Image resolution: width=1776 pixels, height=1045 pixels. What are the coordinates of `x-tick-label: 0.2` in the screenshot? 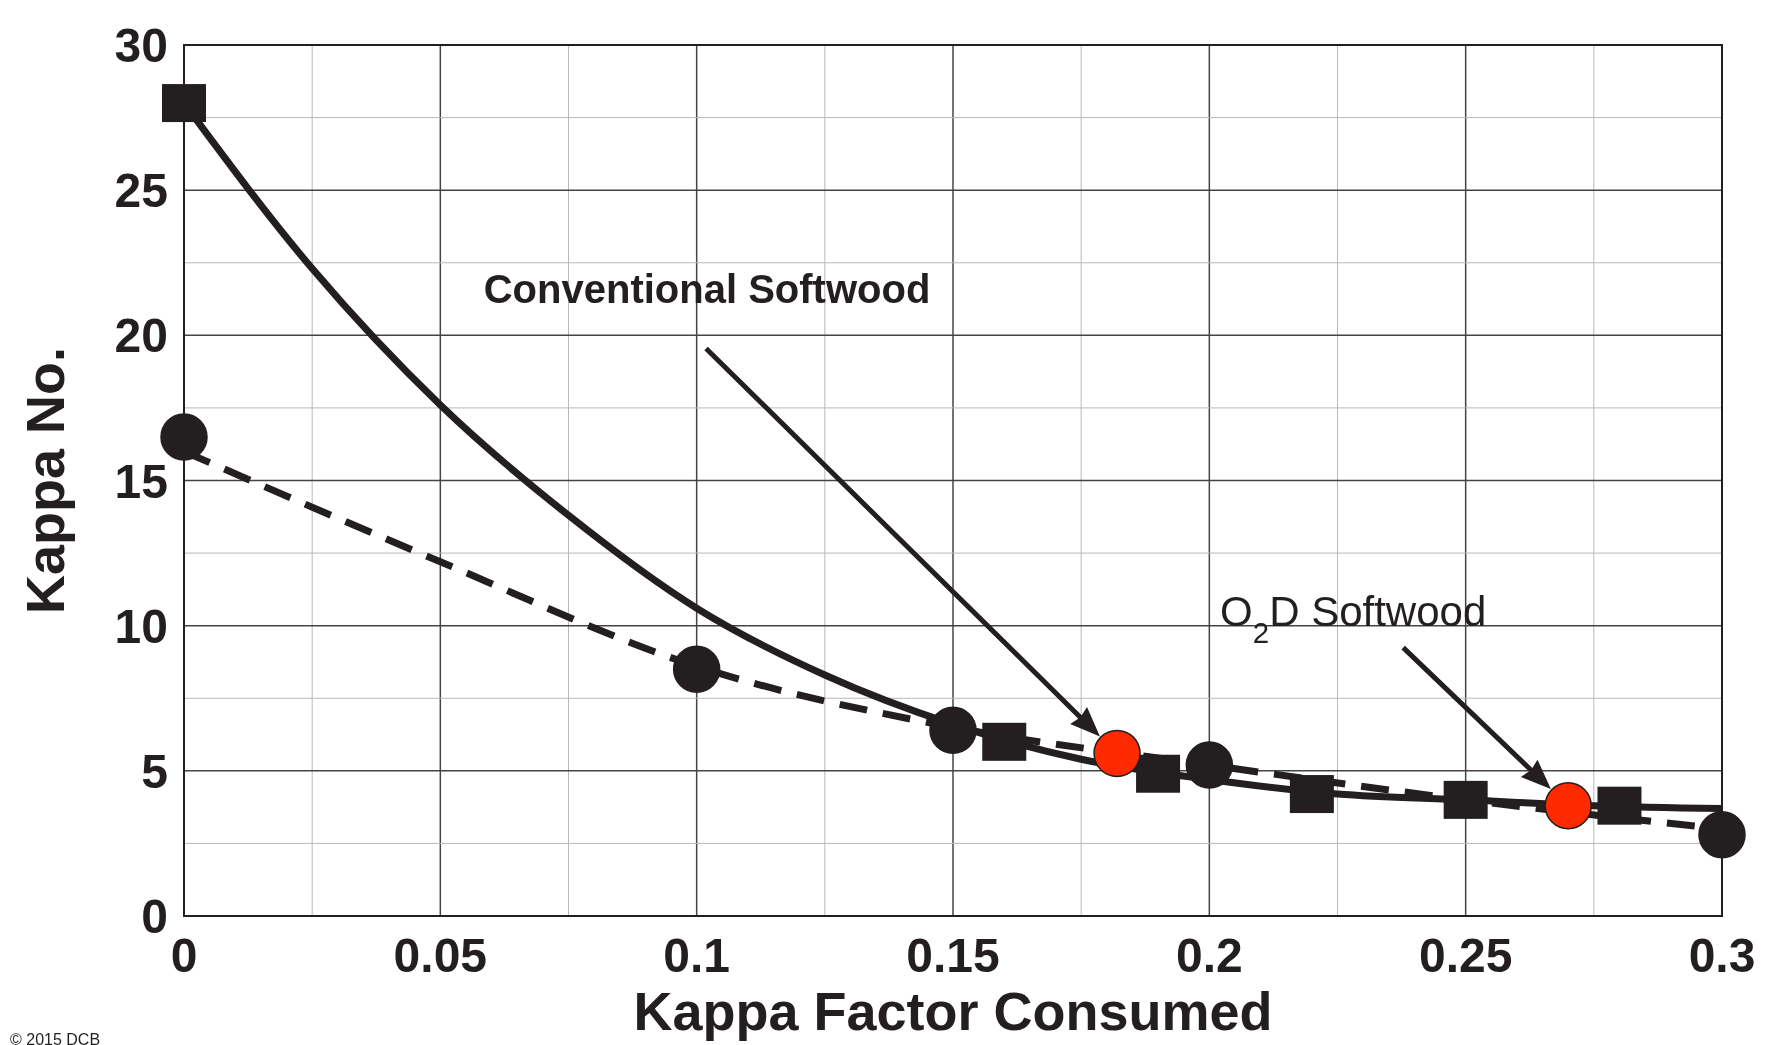 It's located at (1209, 955).